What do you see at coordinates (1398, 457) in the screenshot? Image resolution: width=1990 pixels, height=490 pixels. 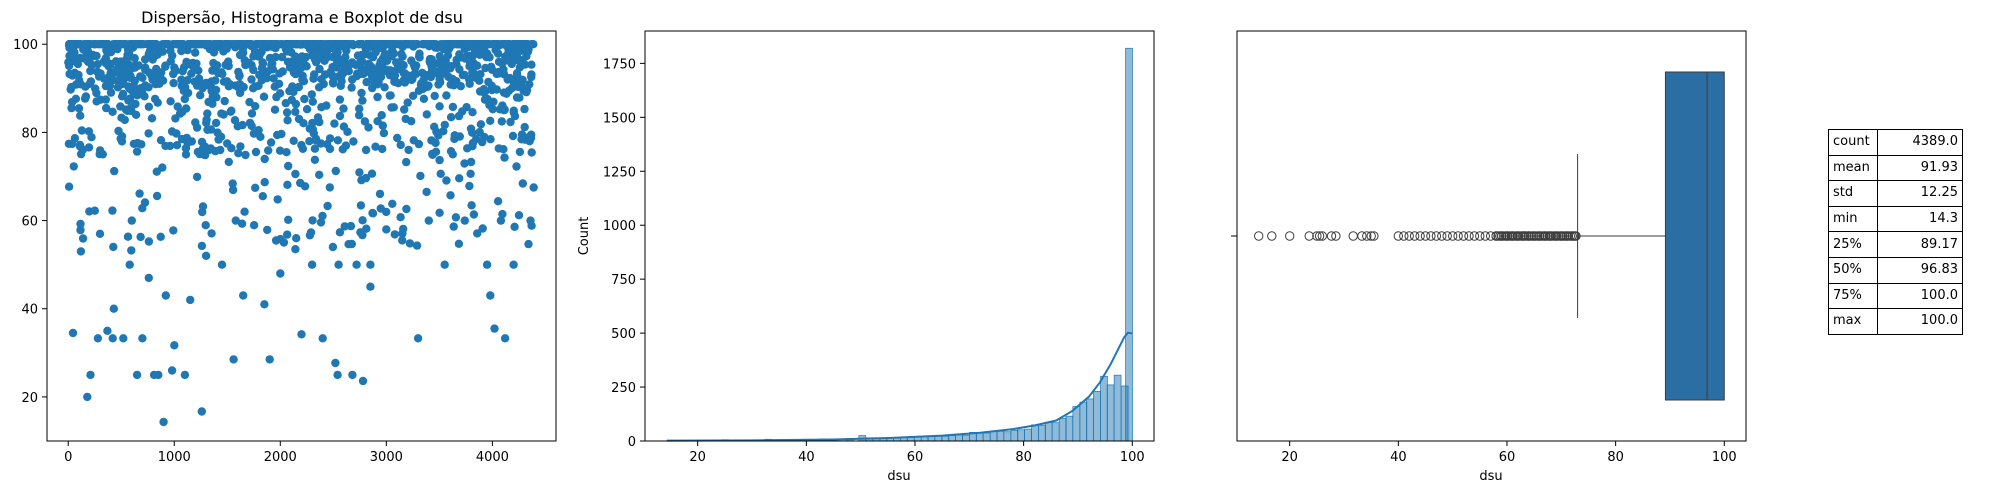 I see `x-tick-label: 40` at bounding box center [1398, 457].